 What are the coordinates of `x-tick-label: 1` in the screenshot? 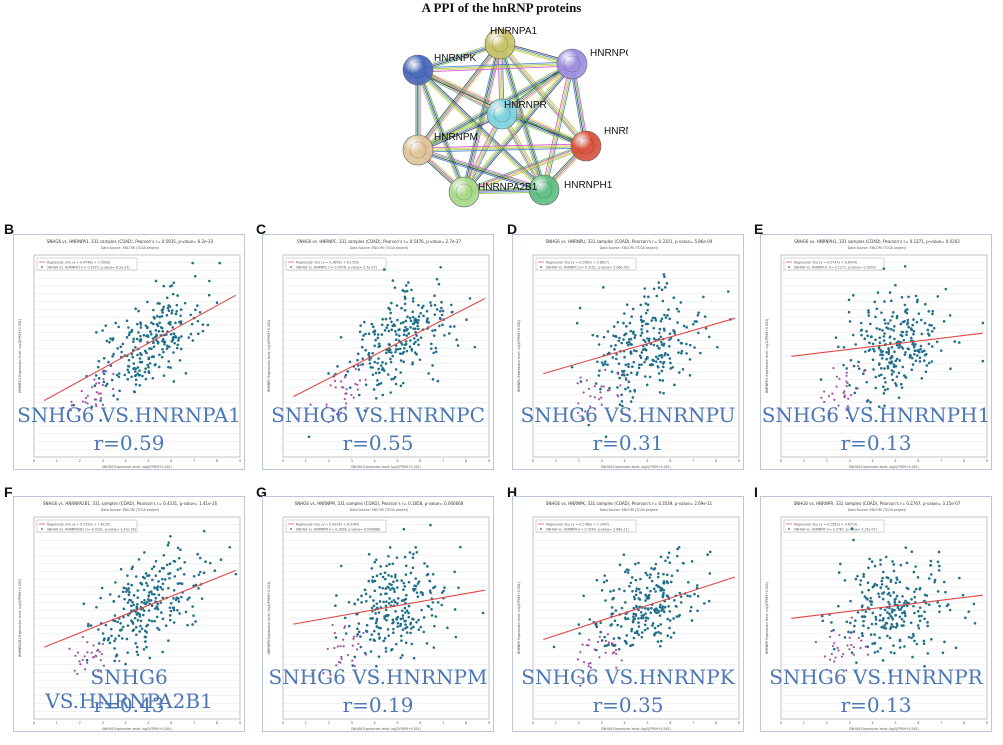 It's located at (804, 461).